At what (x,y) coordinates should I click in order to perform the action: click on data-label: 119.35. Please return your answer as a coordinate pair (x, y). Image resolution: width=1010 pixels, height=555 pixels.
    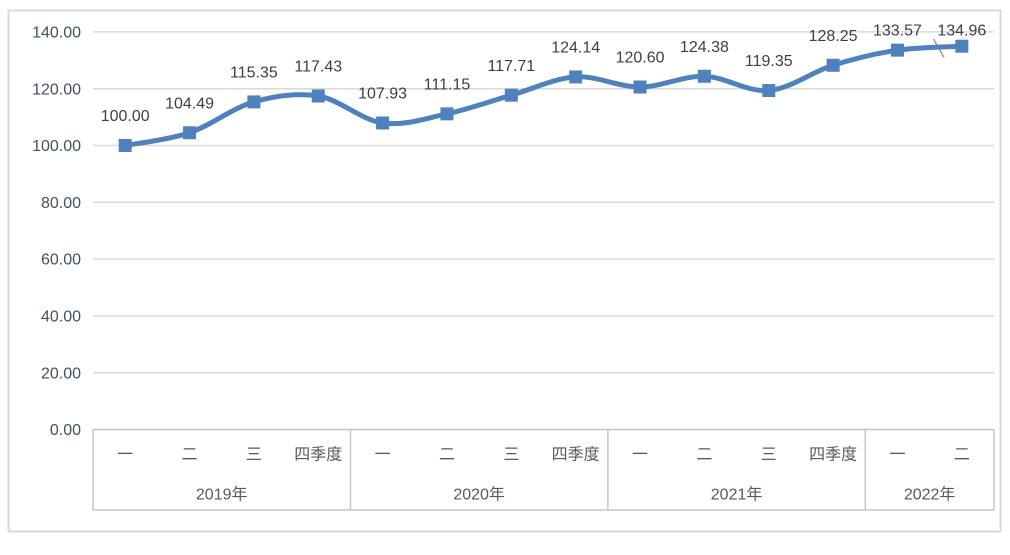
    Looking at the image, I should click on (769, 61).